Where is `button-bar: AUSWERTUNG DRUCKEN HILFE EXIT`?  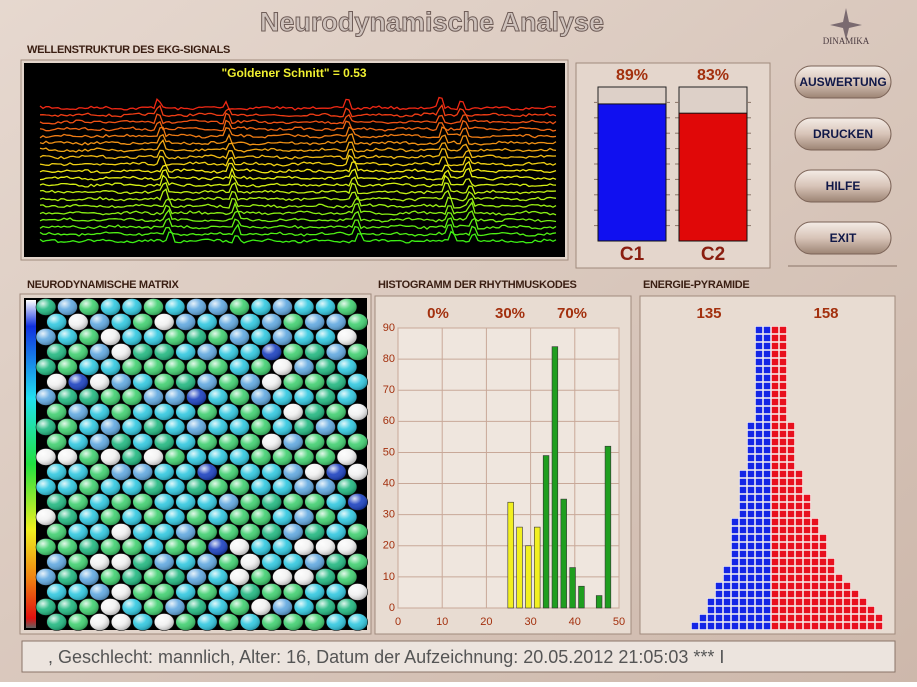
button-bar: AUSWERTUNG DRUCKEN HILFE EXIT is located at coordinates (843, 160).